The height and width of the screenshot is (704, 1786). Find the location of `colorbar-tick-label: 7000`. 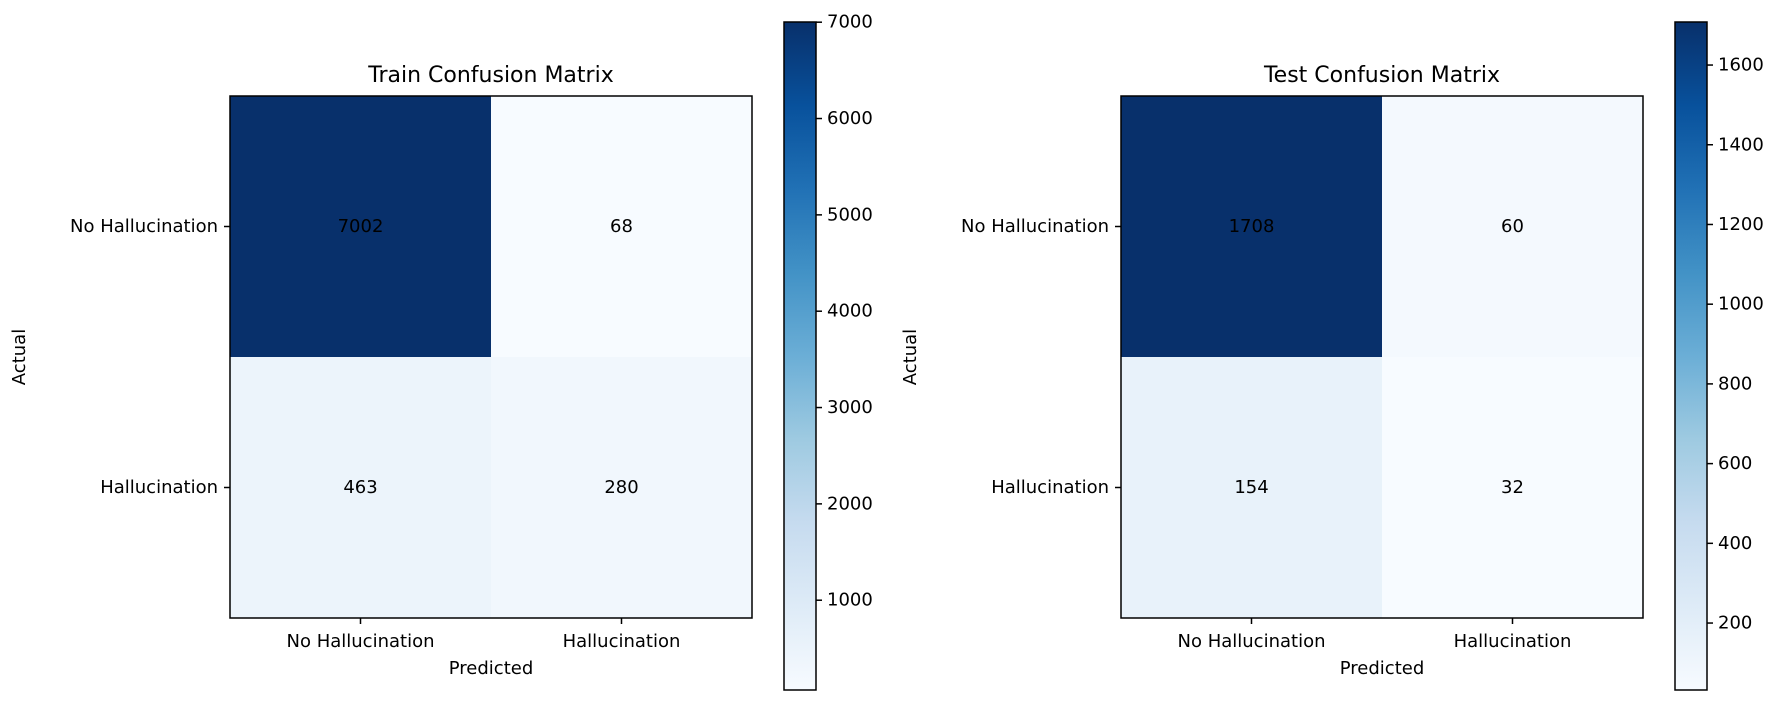

colorbar-tick-label: 7000 is located at coordinates (850, 22).